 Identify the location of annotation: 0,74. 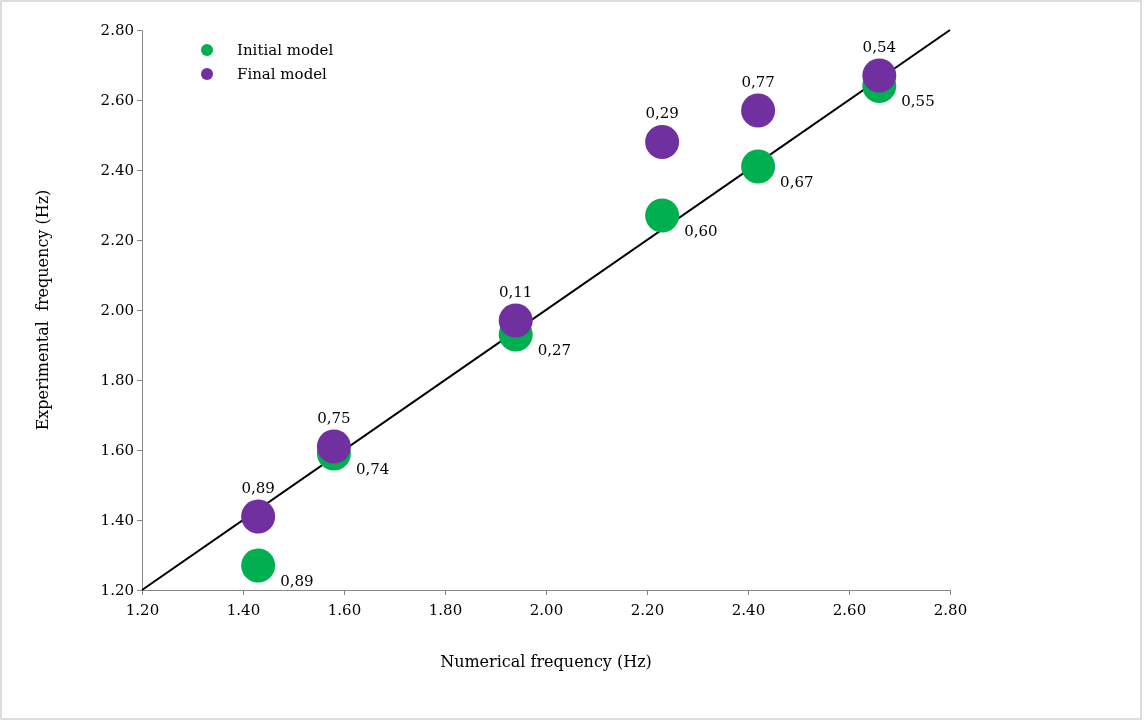
(372, 468).